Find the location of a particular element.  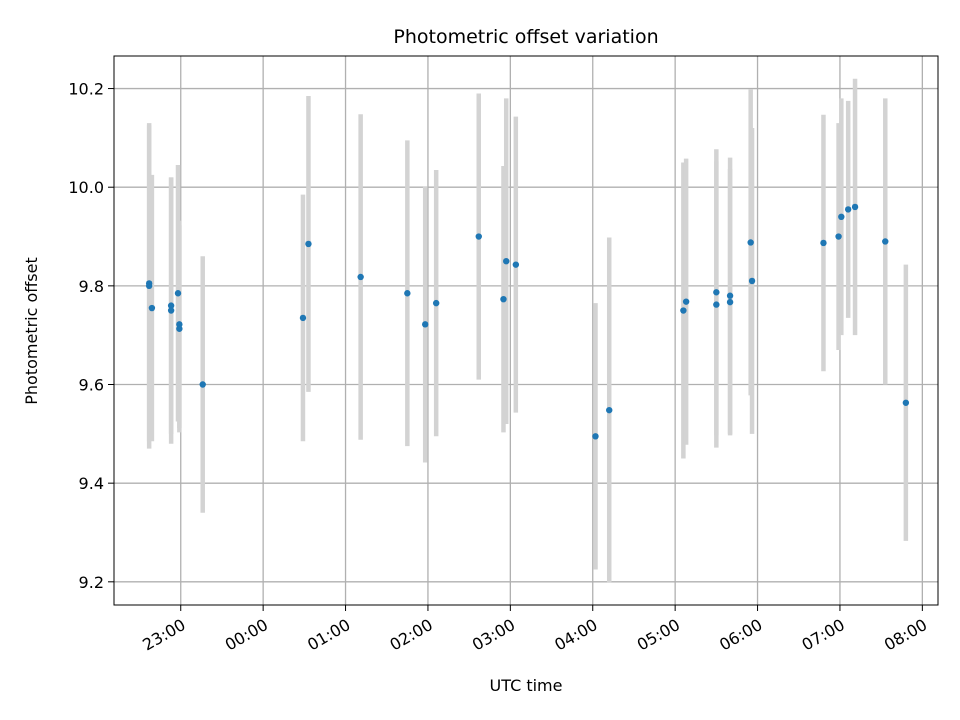

y-tick-label: 9.6 is located at coordinates (91, 385).